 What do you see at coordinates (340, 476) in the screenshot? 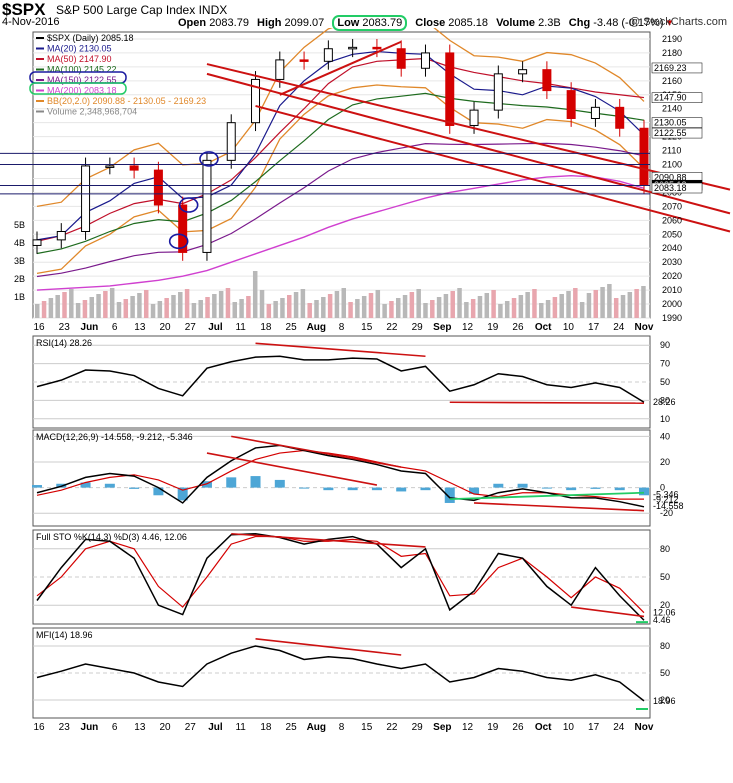
I see `macd-main-line` at bounding box center [340, 476].